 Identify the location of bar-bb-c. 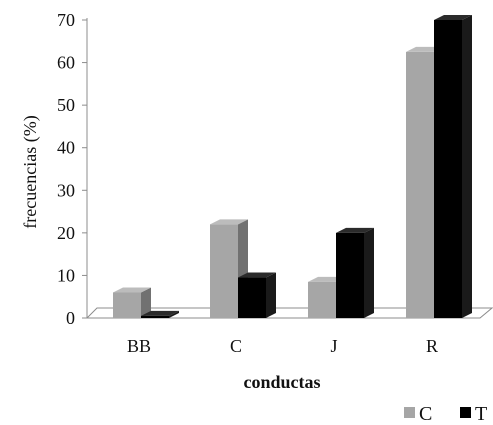
(132, 302).